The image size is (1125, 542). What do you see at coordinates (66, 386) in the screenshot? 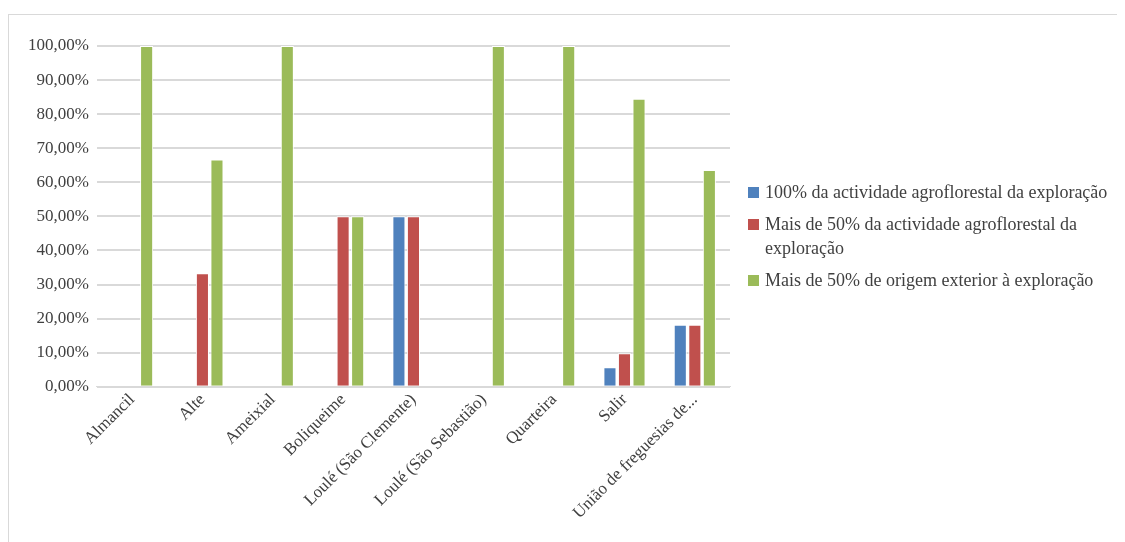
I see `y-tick-label: 0,00%` at bounding box center [66, 386].